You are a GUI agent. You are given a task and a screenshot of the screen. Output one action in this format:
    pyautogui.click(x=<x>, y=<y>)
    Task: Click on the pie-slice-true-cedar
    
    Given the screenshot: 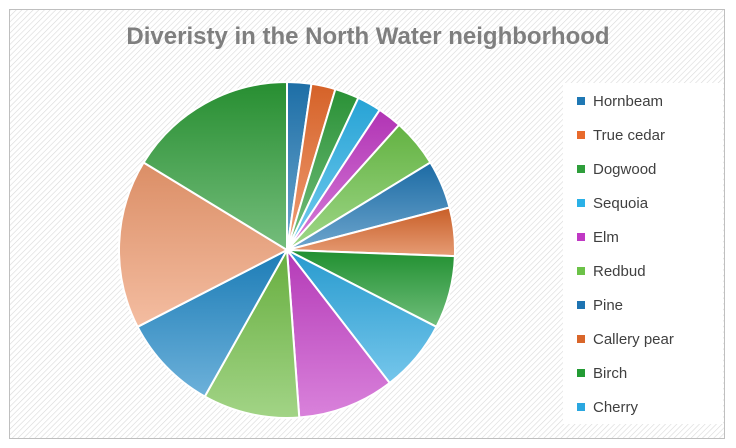 What is the action you would take?
    pyautogui.click(x=252, y=334)
    